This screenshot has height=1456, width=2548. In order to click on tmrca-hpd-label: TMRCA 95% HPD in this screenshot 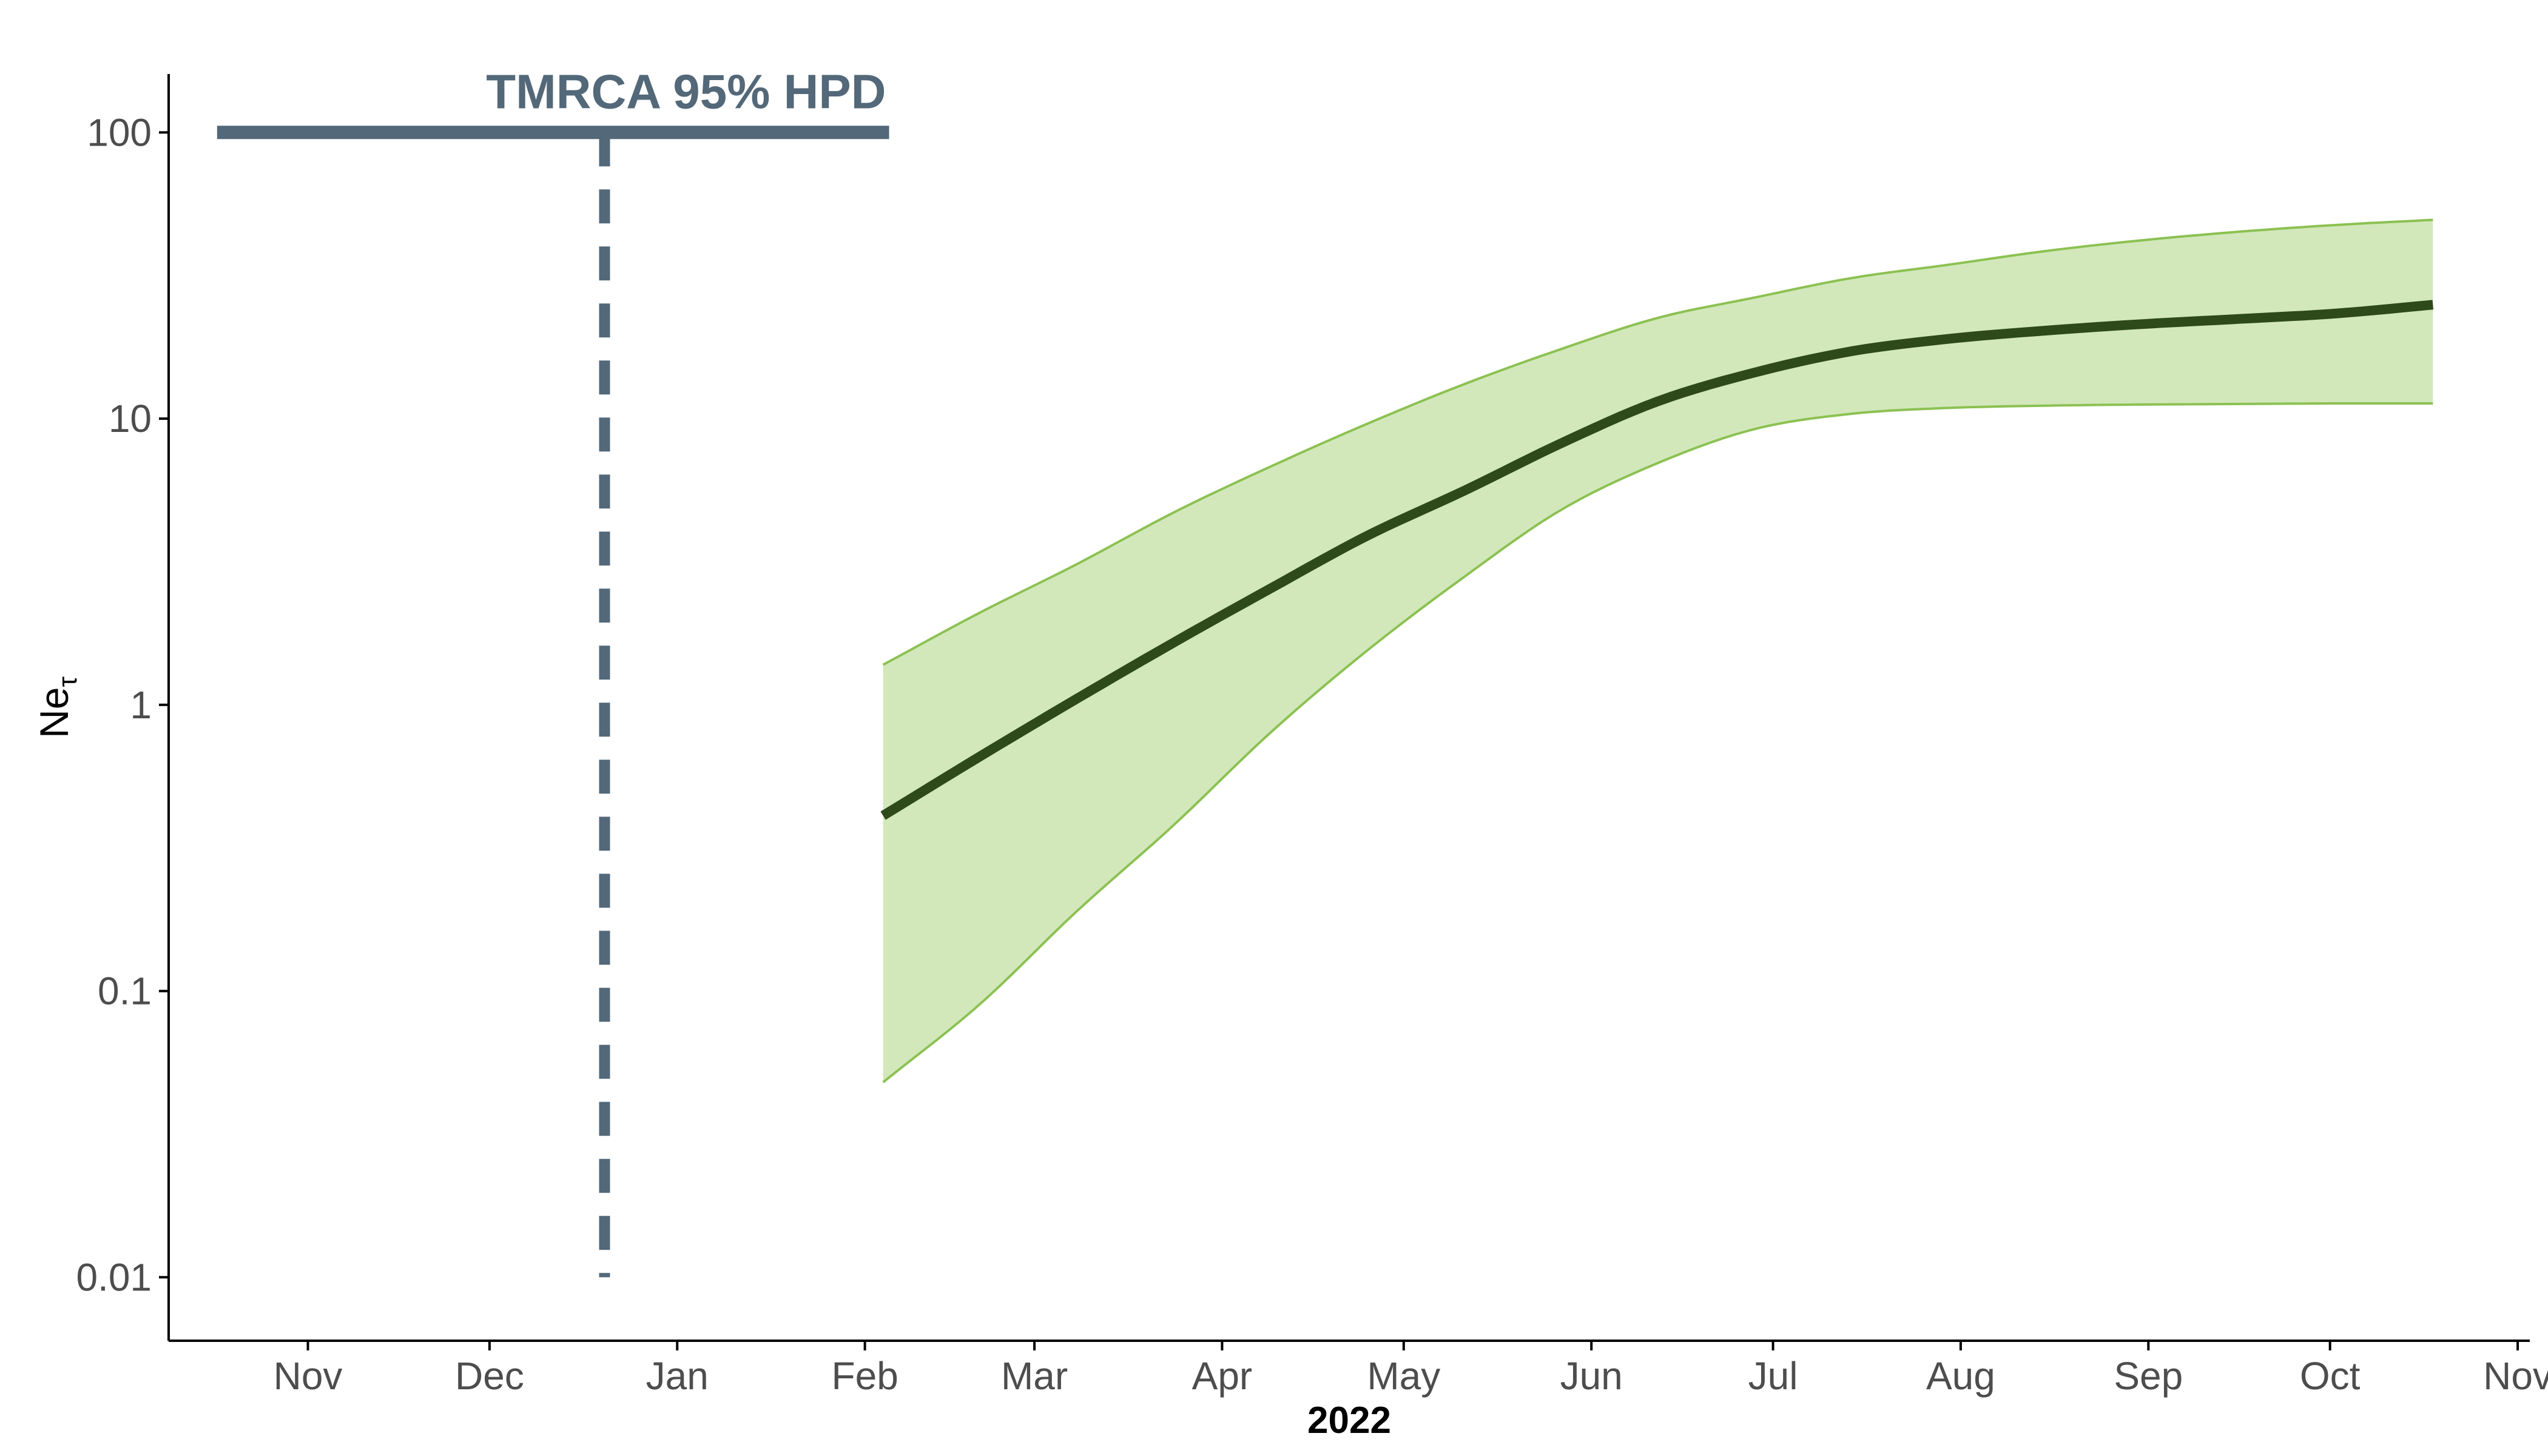, I will do `click(686, 91)`.